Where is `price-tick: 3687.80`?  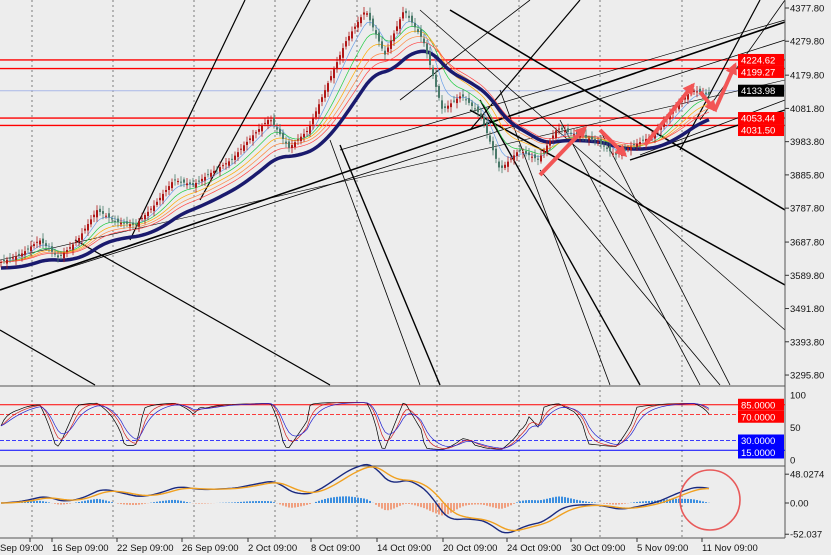
price-tick: 3687.80 is located at coordinates (807, 243).